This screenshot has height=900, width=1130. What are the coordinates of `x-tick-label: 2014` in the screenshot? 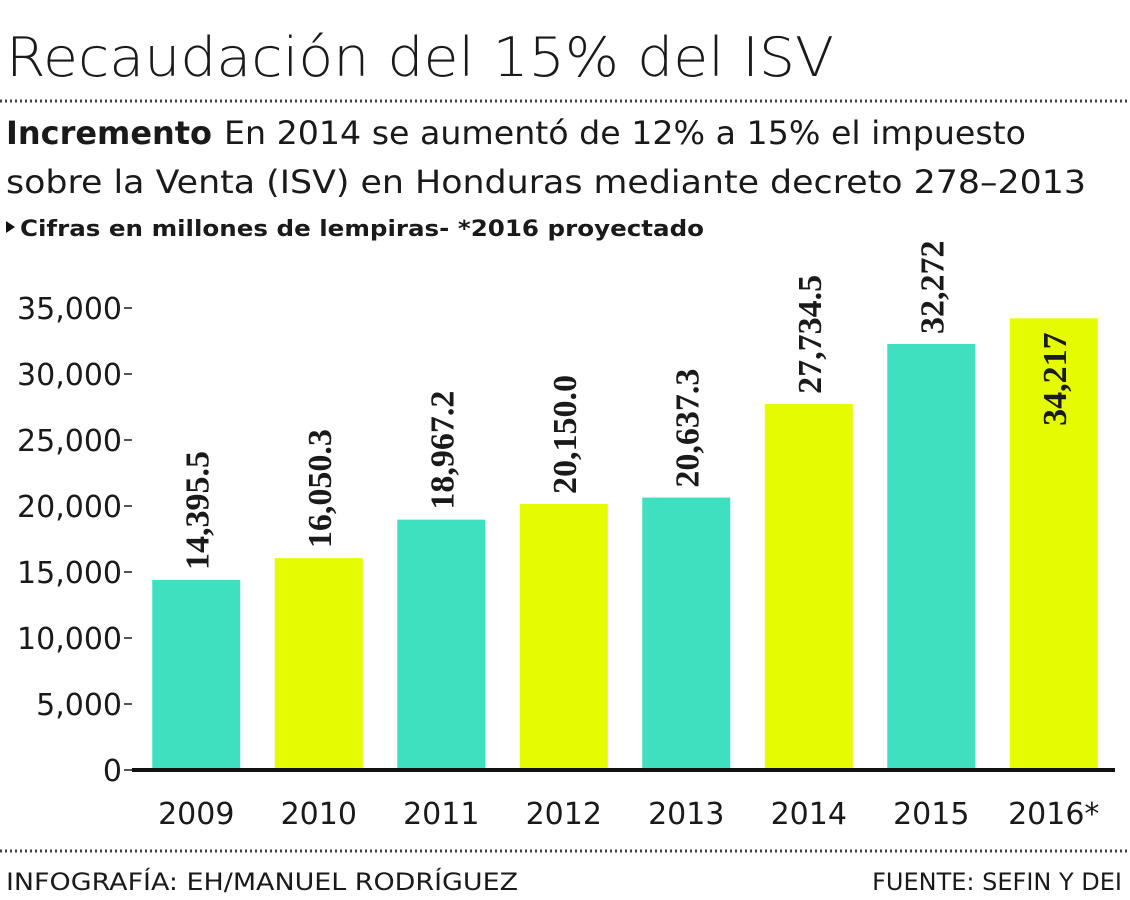 It's located at (809, 814).